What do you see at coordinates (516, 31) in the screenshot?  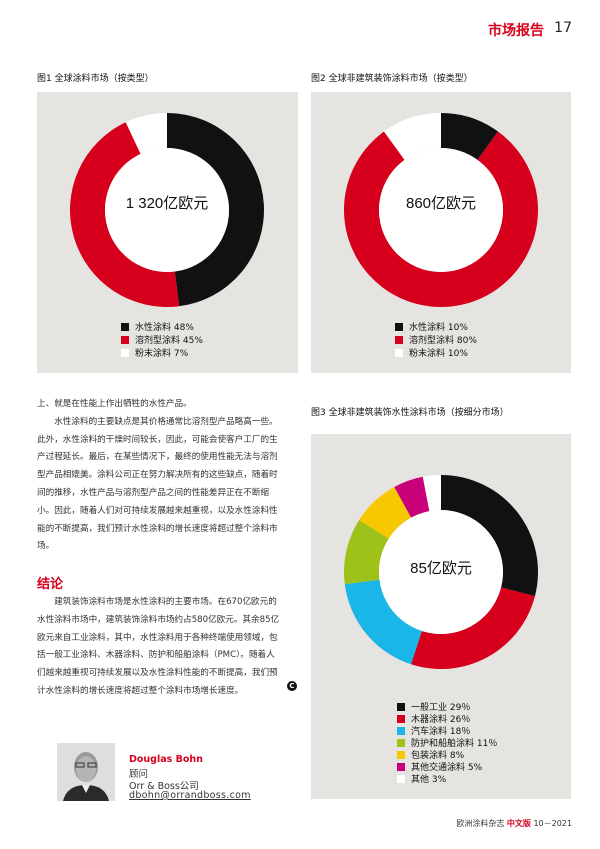 I see `section-title: 市场报告` at bounding box center [516, 31].